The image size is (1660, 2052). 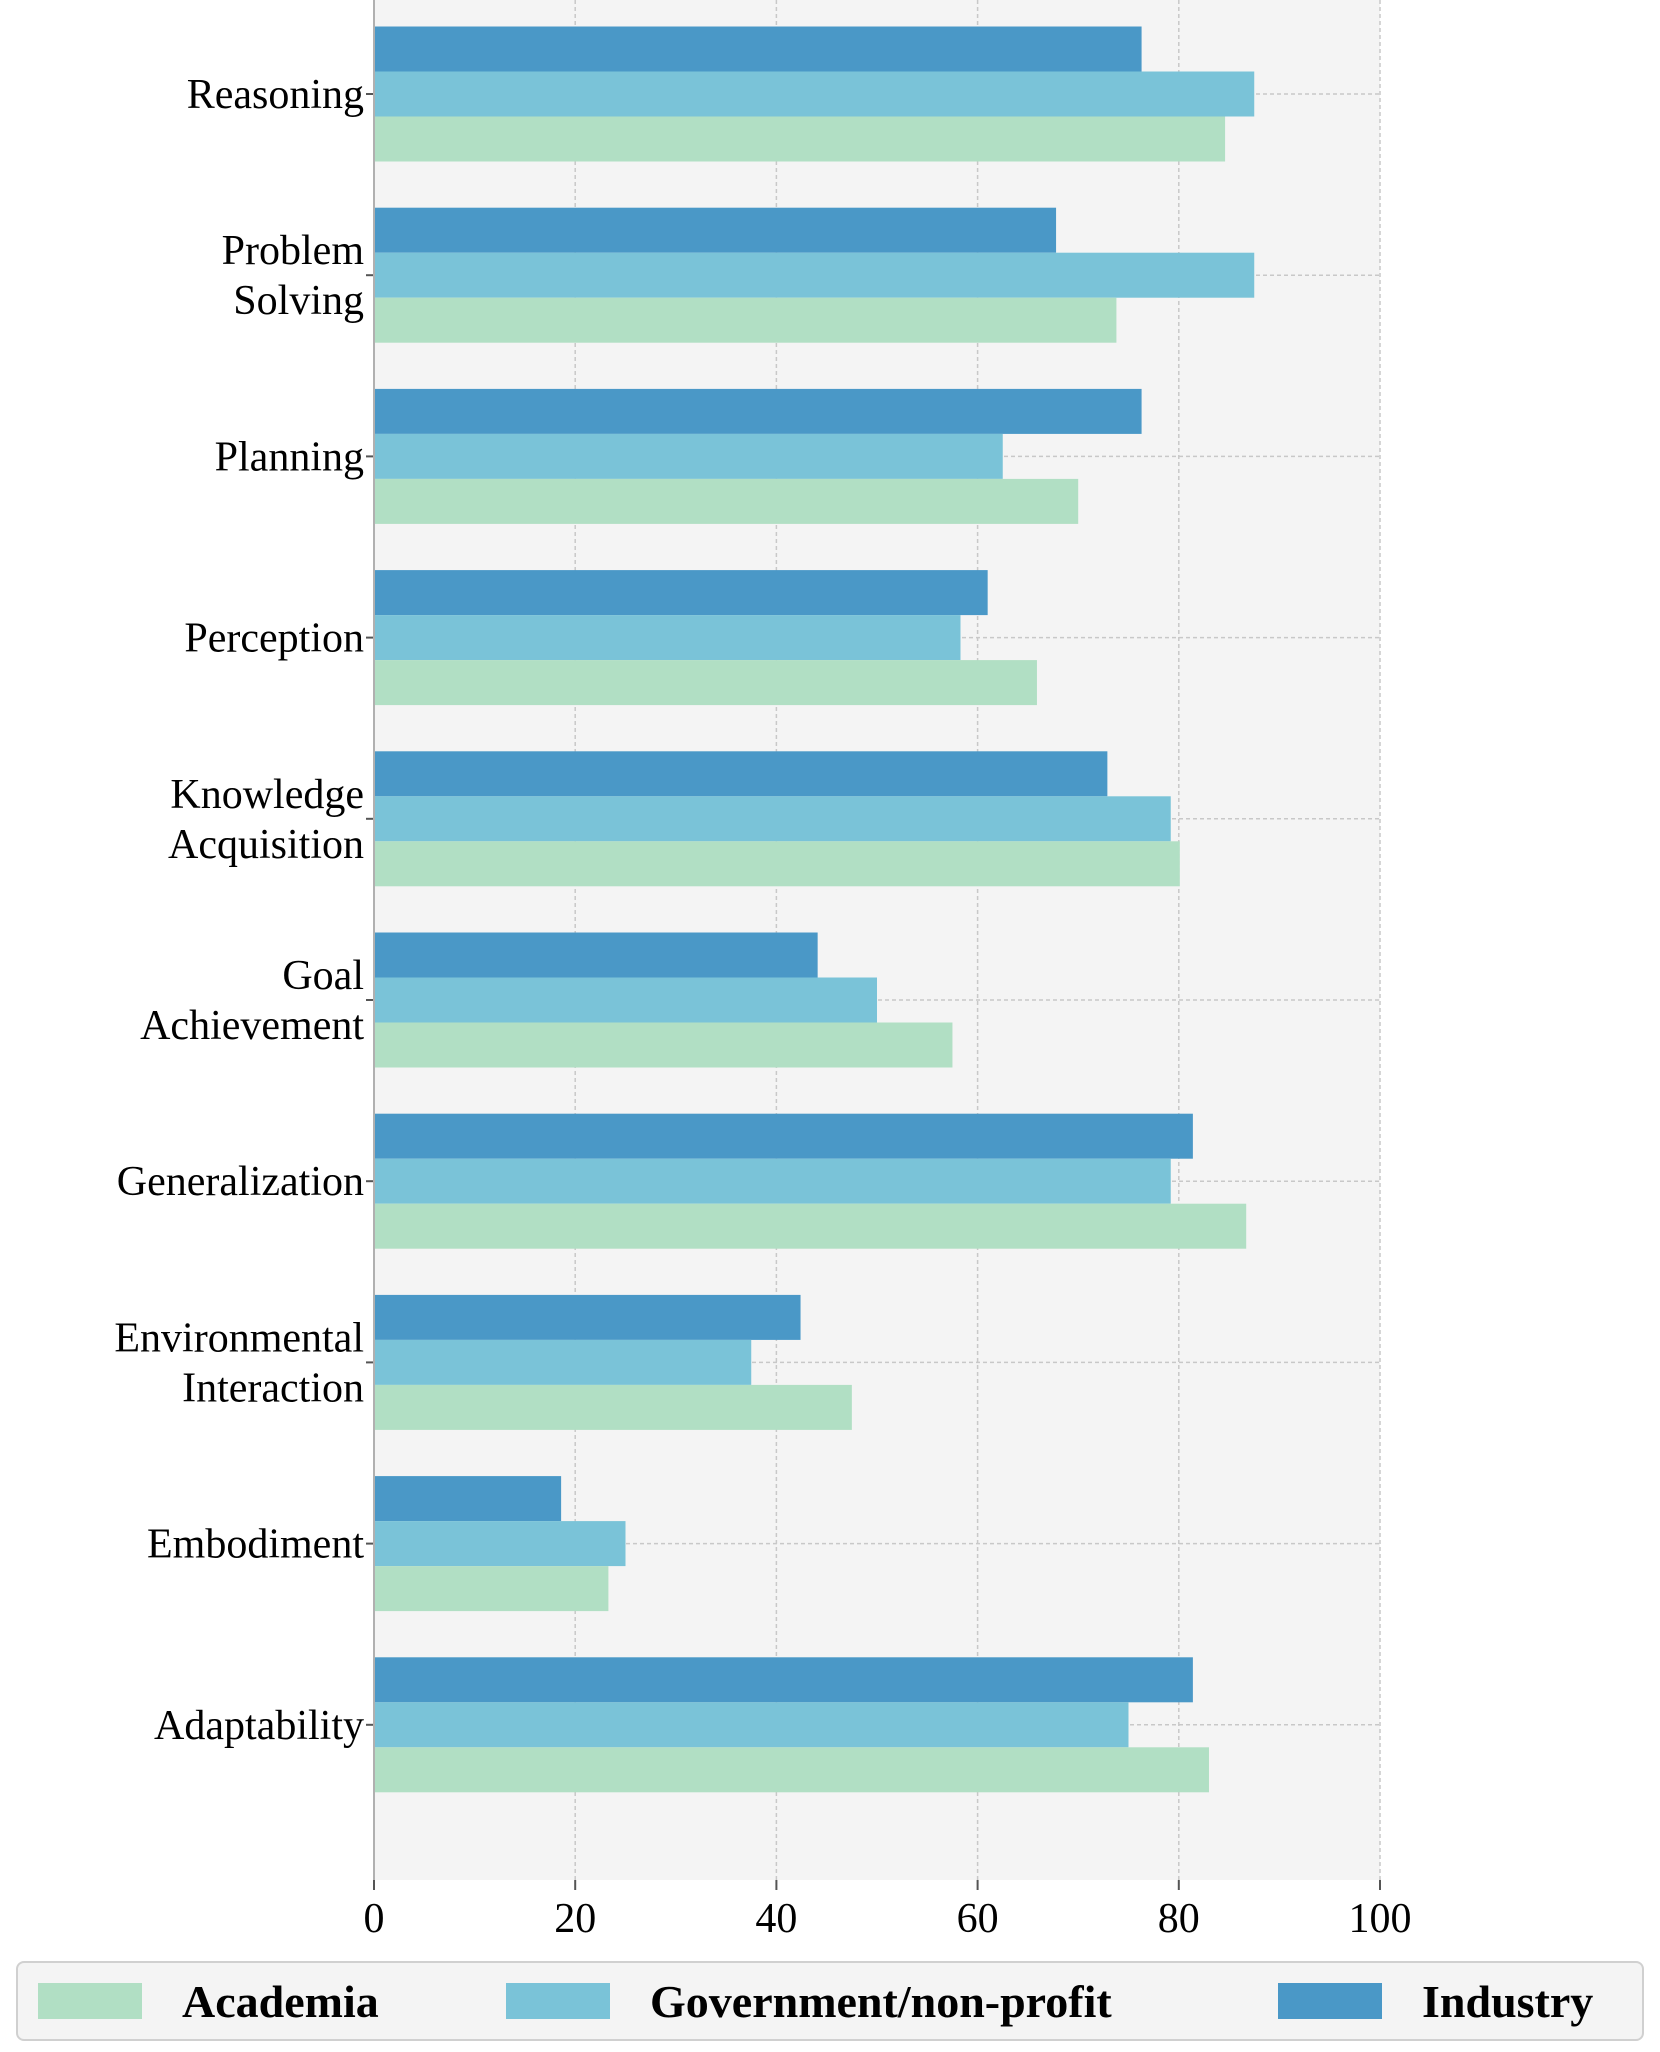 What do you see at coordinates (239, 1338) in the screenshot?
I see `category-label: Environmental` at bounding box center [239, 1338].